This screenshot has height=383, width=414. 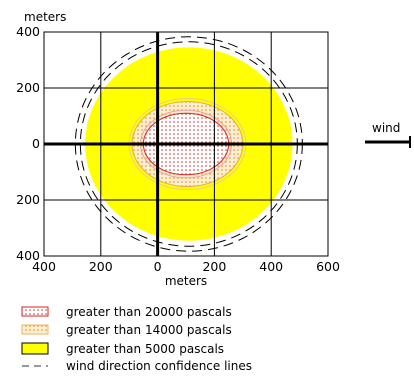 I want to click on legend-label: wind direction confidence lines, so click(x=159, y=366).